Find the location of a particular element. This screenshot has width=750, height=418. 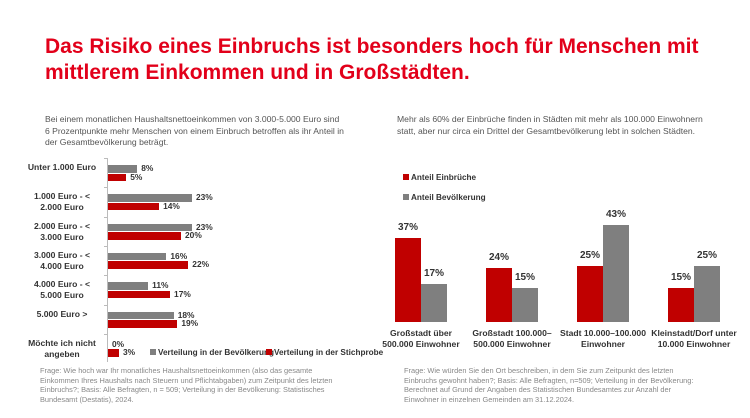

category-label: Großstadt 100.000–500.000 Einwohner is located at coordinates (512, 338).